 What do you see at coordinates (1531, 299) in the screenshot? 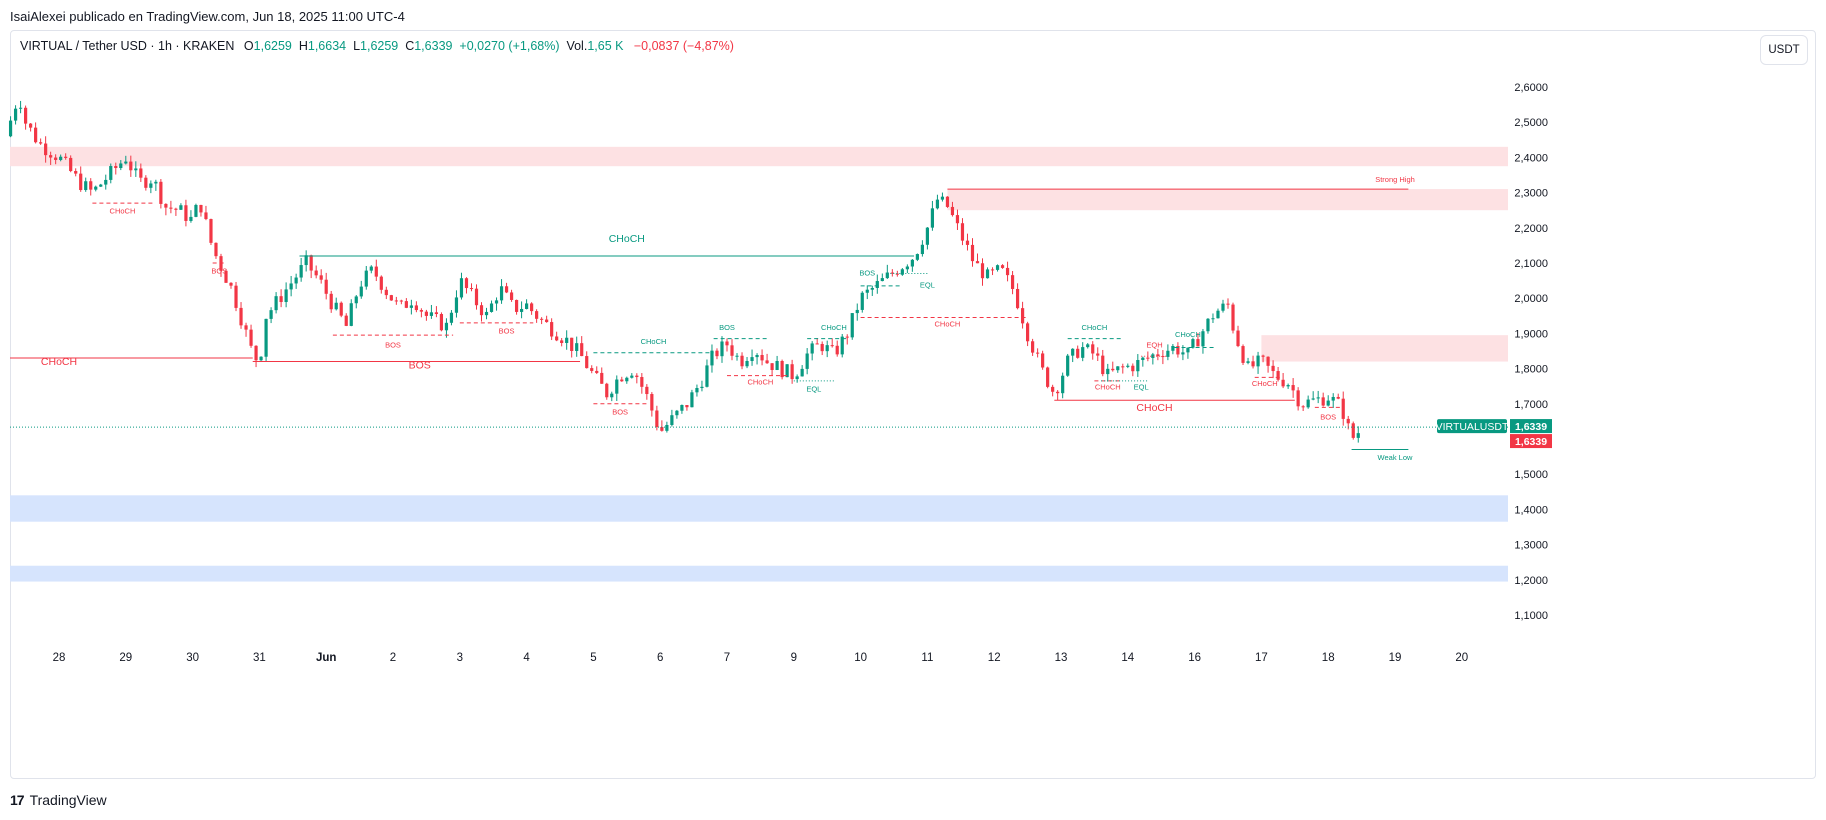
I see `y-tick-label: 2,0000` at bounding box center [1531, 299].